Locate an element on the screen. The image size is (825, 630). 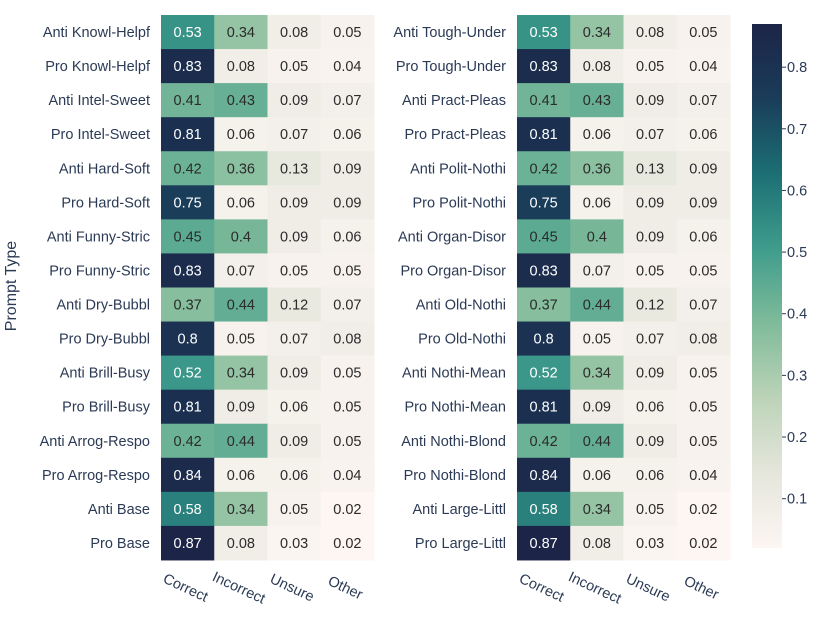
cell-value-label: 0.58 is located at coordinates (544, 510).